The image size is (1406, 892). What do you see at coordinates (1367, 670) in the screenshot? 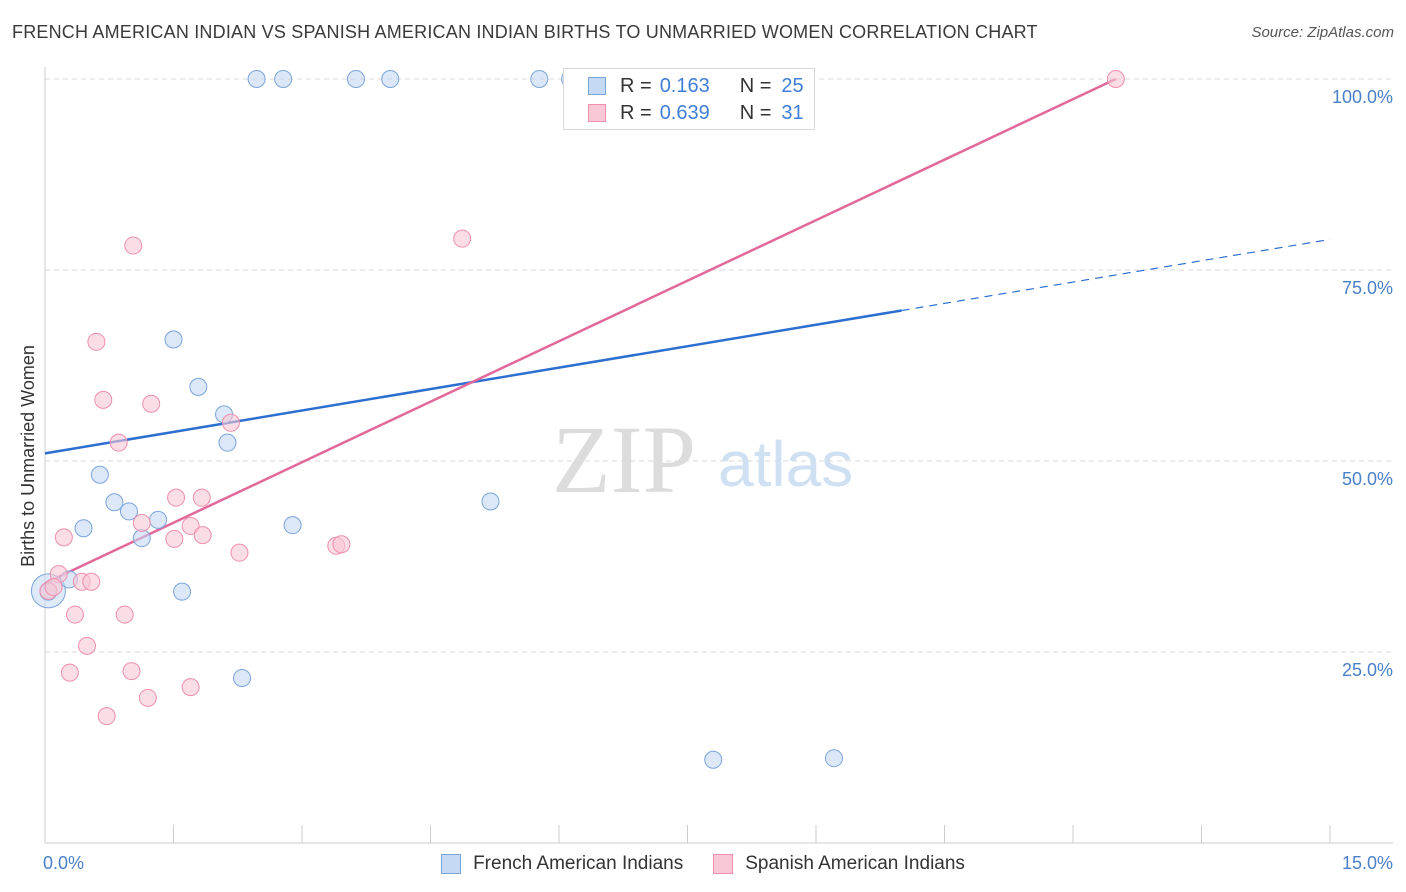
I see `y-tick-label: 25.0%` at bounding box center [1367, 670].